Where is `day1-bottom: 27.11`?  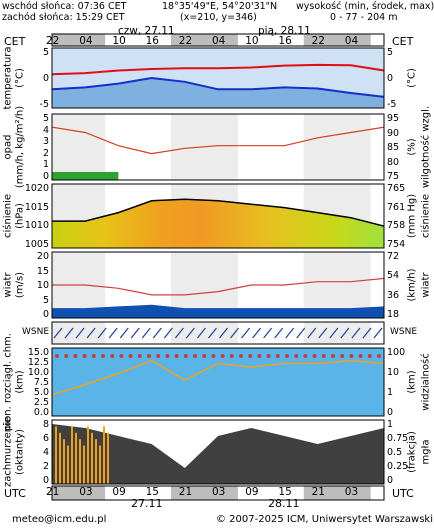
day1-bottom: 27.11 is located at coordinates (147, 503).